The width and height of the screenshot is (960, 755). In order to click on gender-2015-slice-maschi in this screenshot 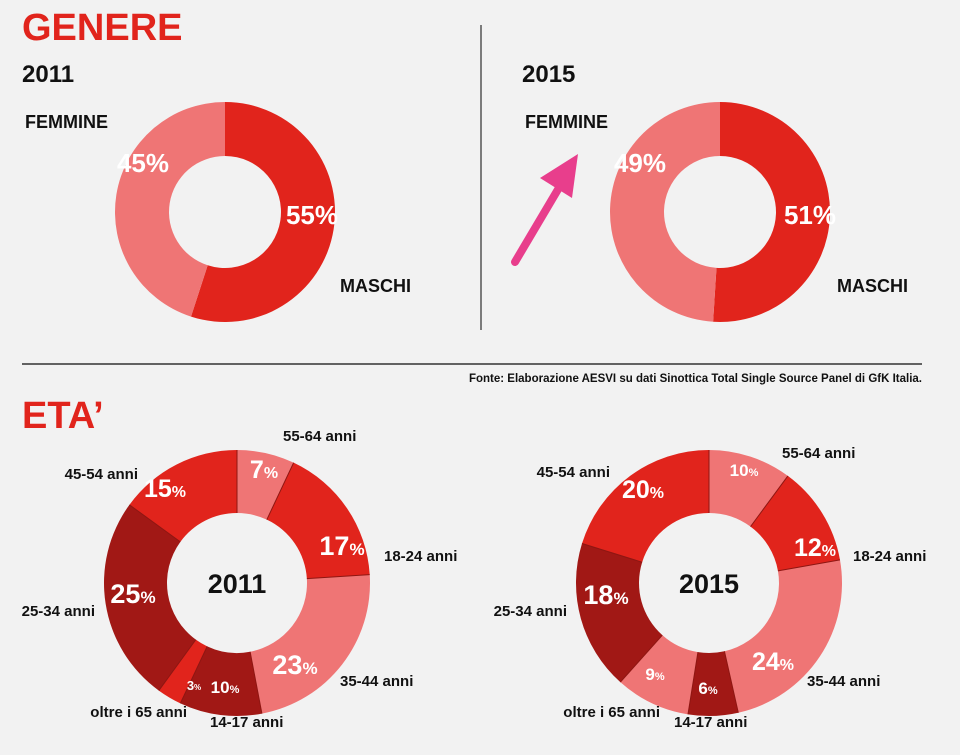, I will do `click(772, 212)`.